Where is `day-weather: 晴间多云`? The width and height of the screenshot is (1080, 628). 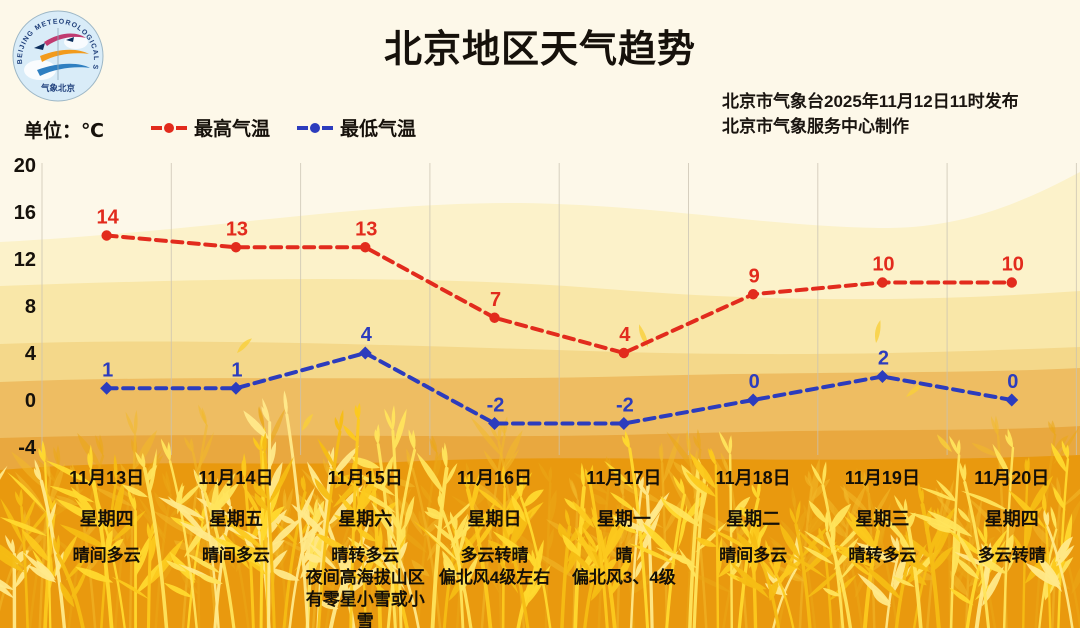
day-weather: 晴间多云 is located at coordinates (235, 556).